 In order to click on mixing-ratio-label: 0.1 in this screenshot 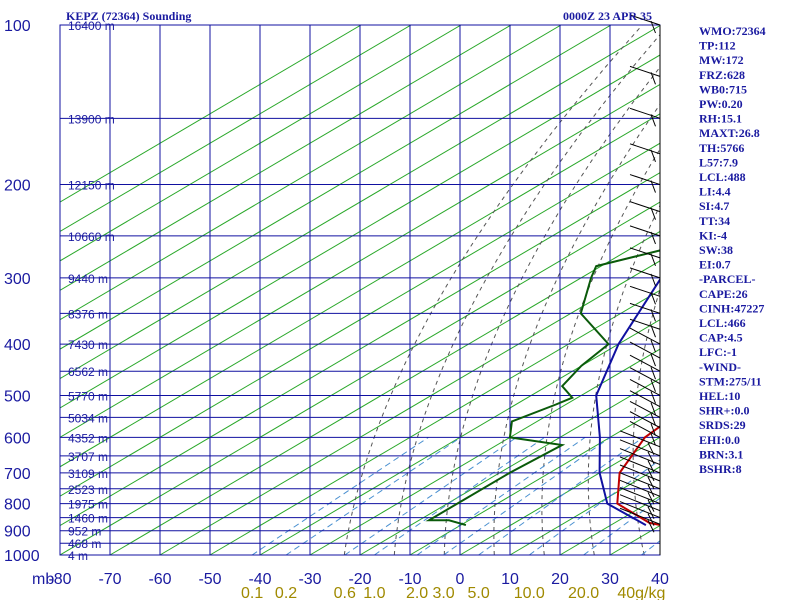, I will do `click(252, 592)`.